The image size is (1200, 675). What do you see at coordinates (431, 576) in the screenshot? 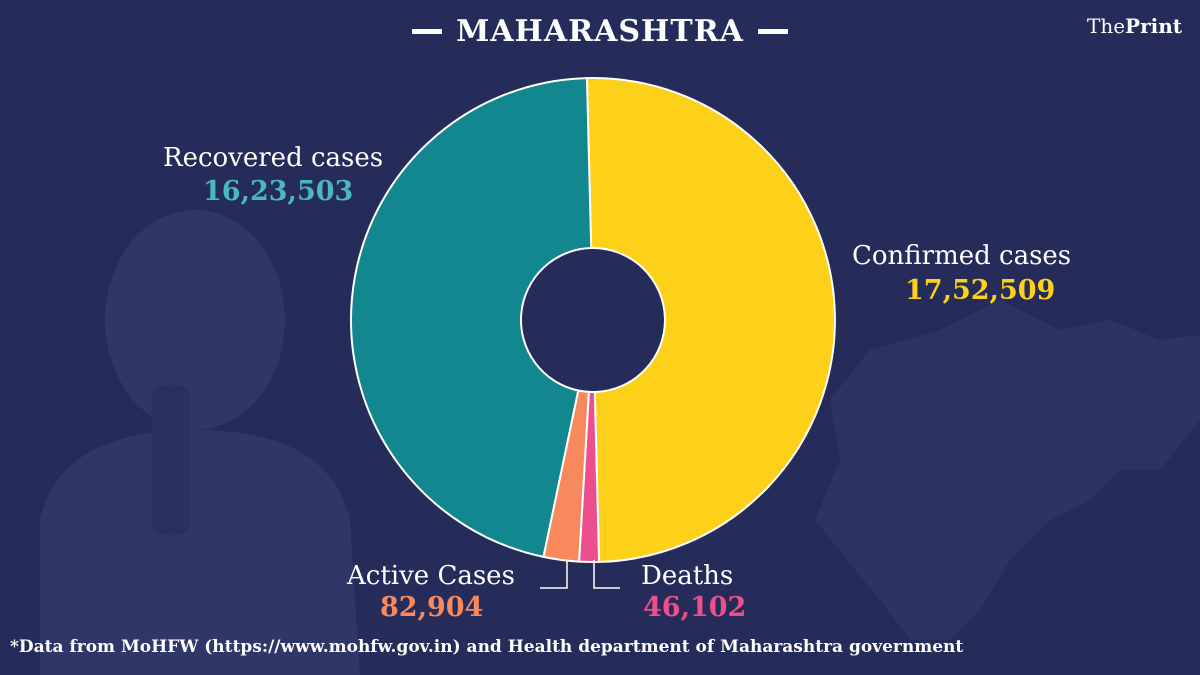
I see `active-label: Active Cases` at bounding box center [431, 576].